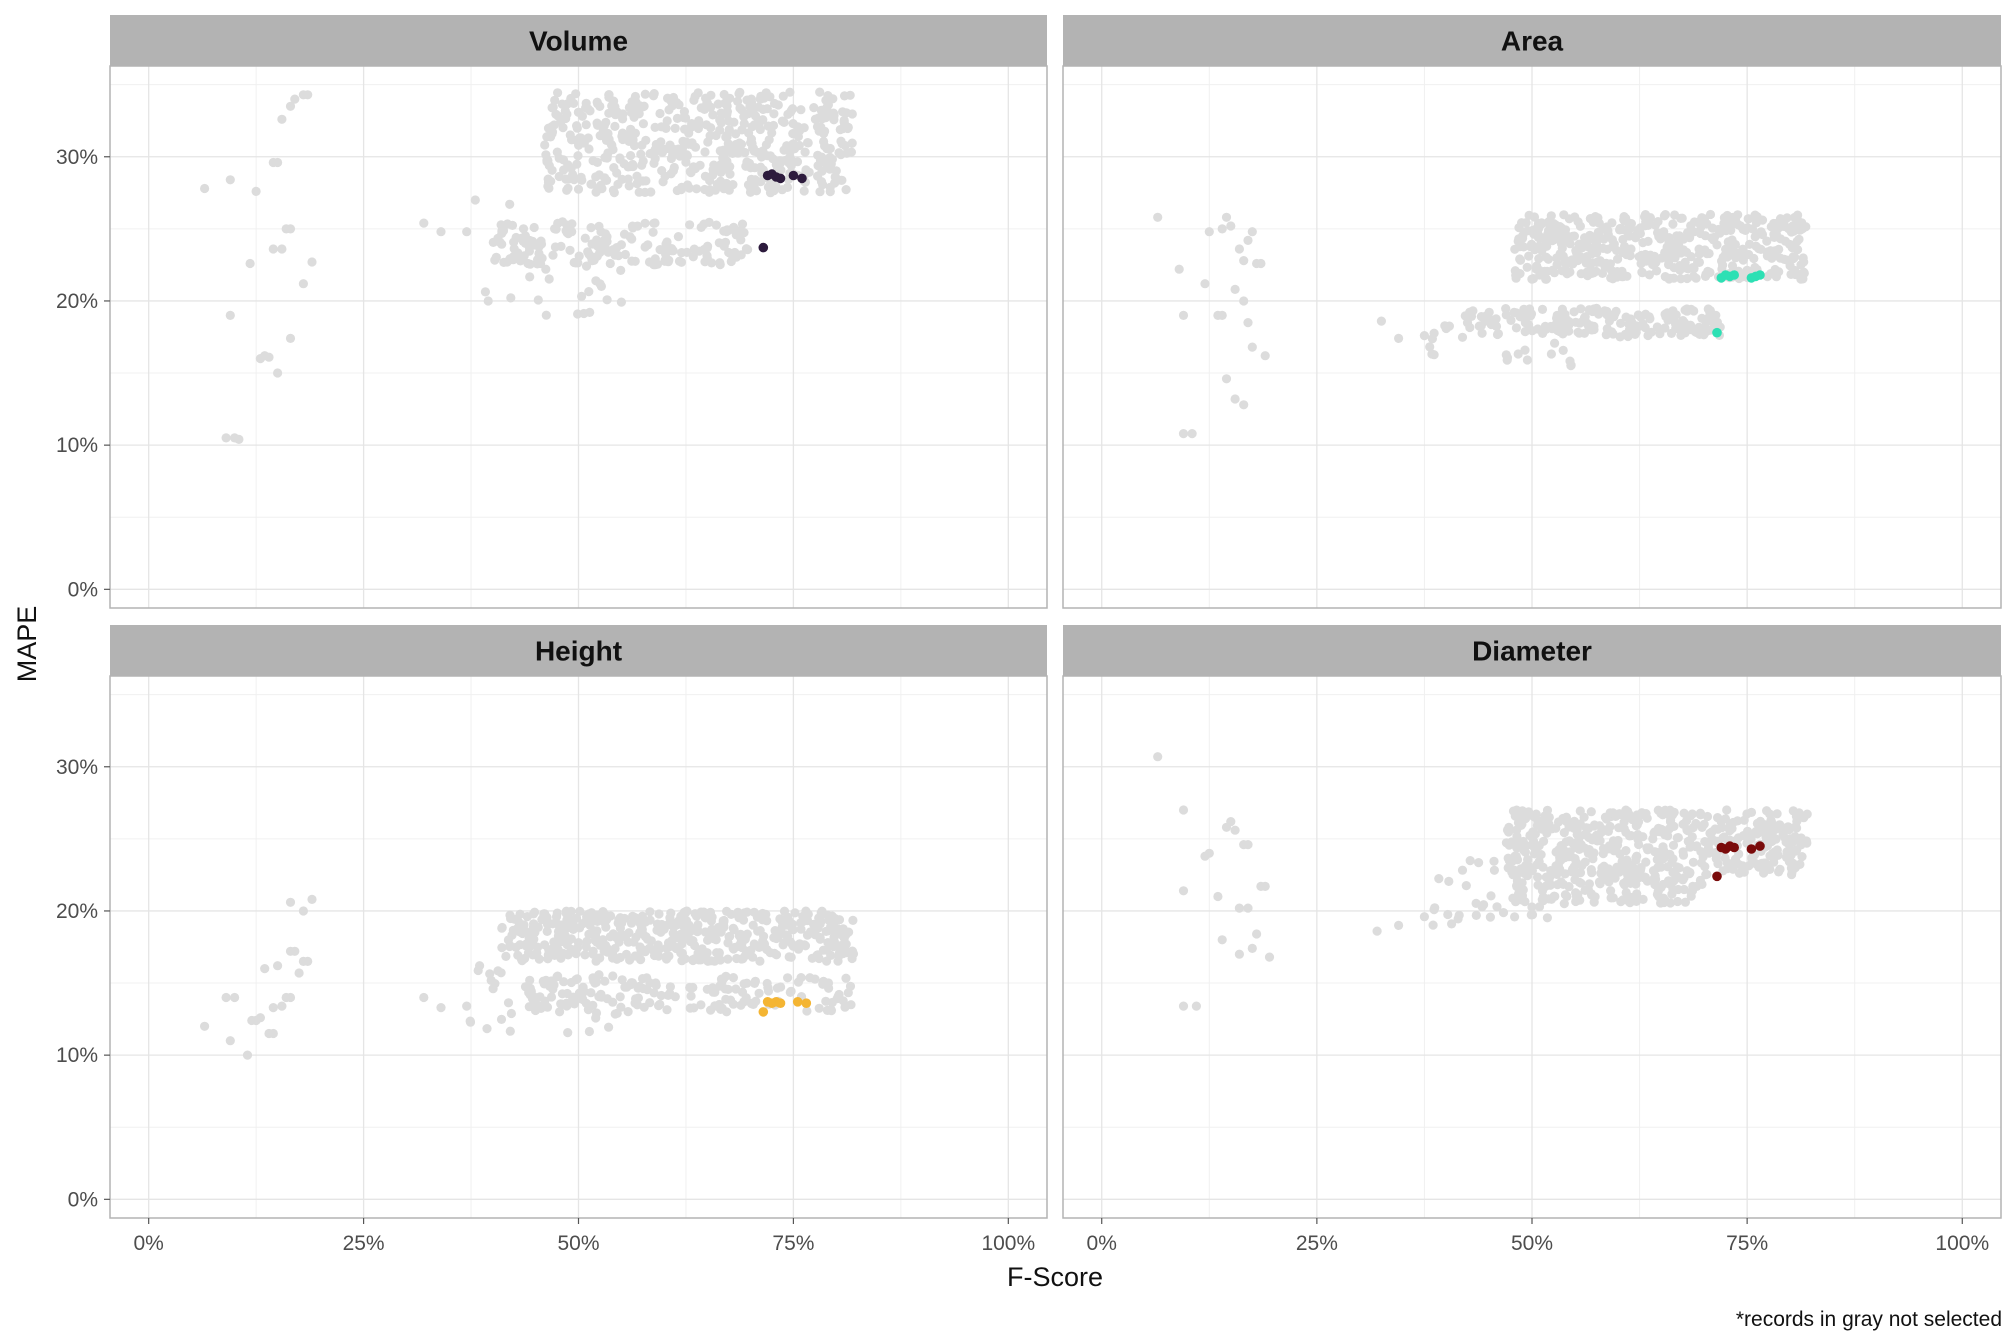 This screenshot has height=1344, width=2016. Describe the element at coordinates (1317, 1243) in the screenshot. I see `x-tick-label: 25%` at that location.